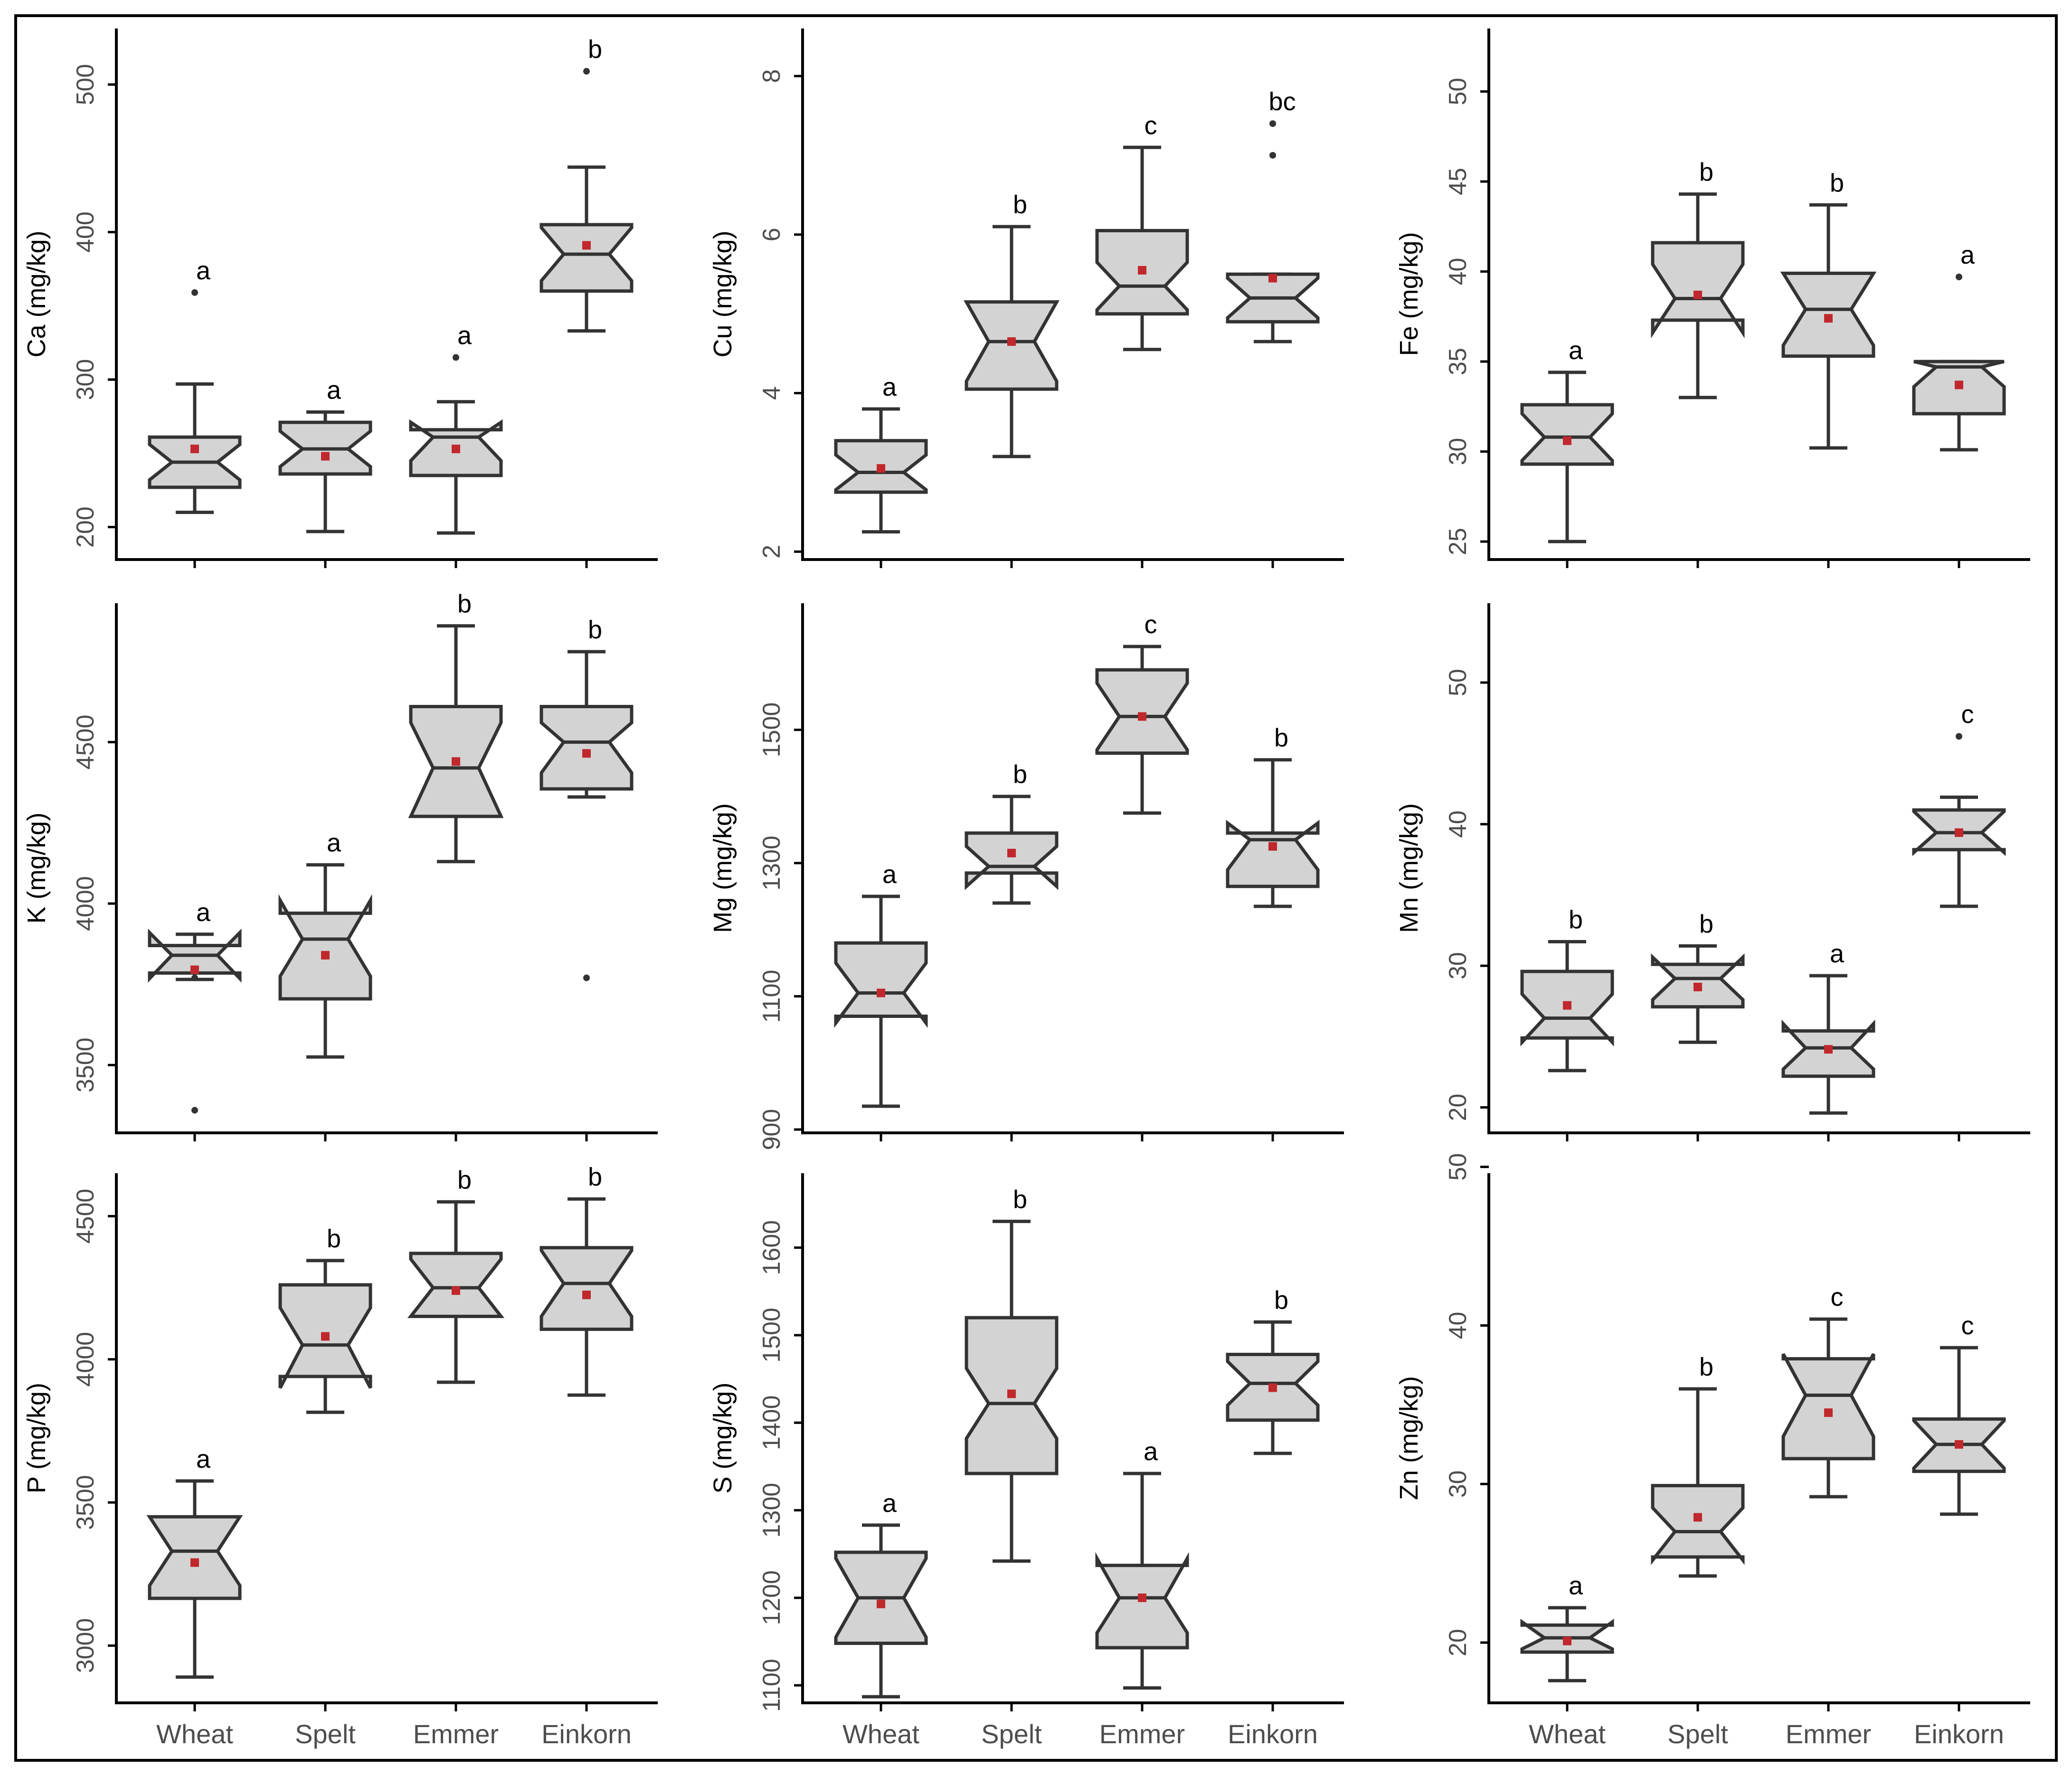 The height and width of the screenshot is (1776, 2072). What do you see at coordinates (771, 1247) in the screenshot?
I see `y-tick-label: 1600` at bounding box center [771, 1247].